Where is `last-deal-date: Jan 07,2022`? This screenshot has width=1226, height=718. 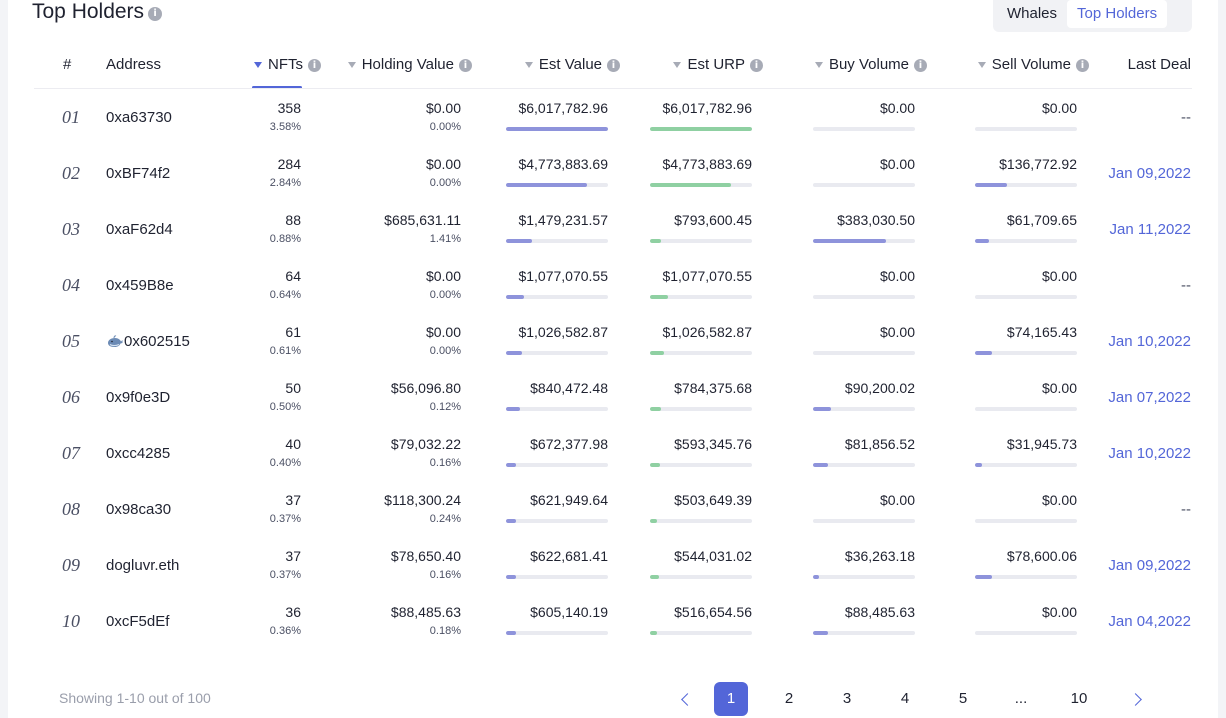
last-deal-date: Jan 07,2022 is located at coordinates (1149, 397).